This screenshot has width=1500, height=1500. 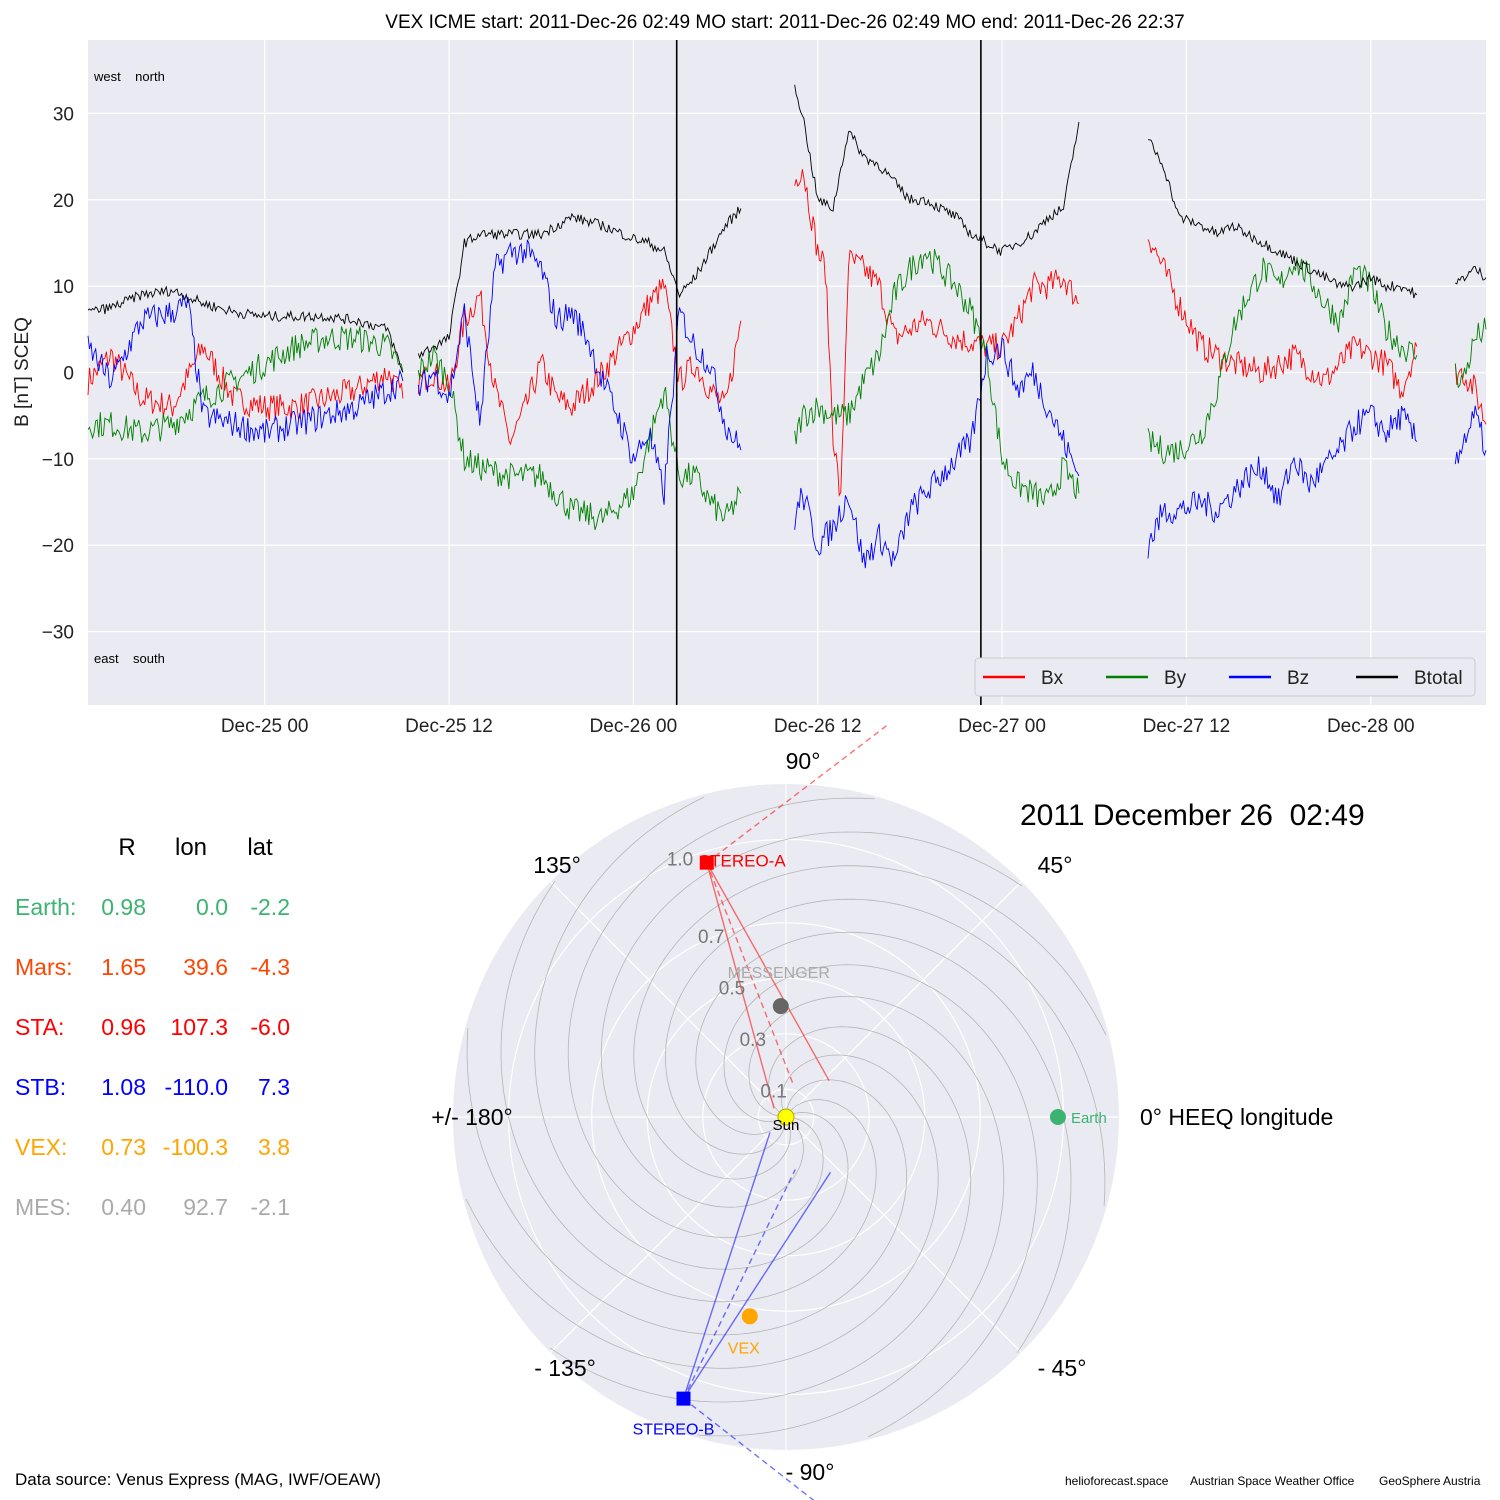 I want to click on body-label-messenger: MESSENGER, so click(x=779, y=973).